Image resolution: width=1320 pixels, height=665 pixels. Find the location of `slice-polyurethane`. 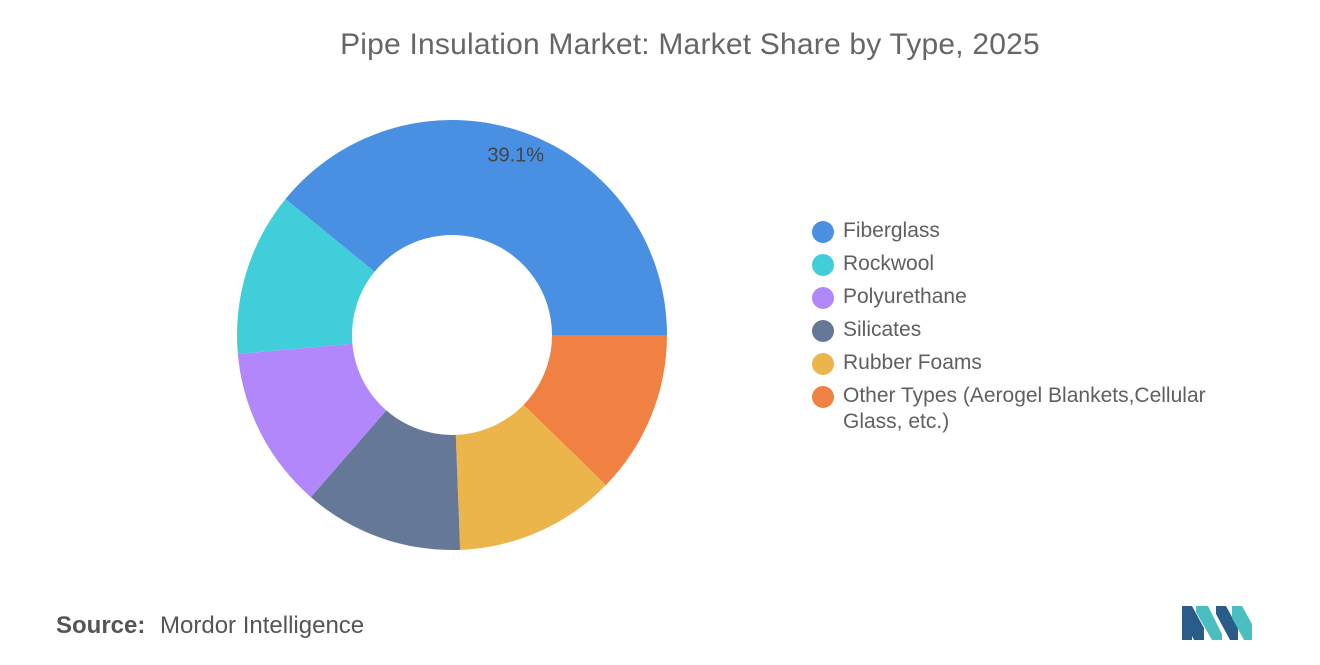

slice-polyurethane is located at coordinates (312, 420).